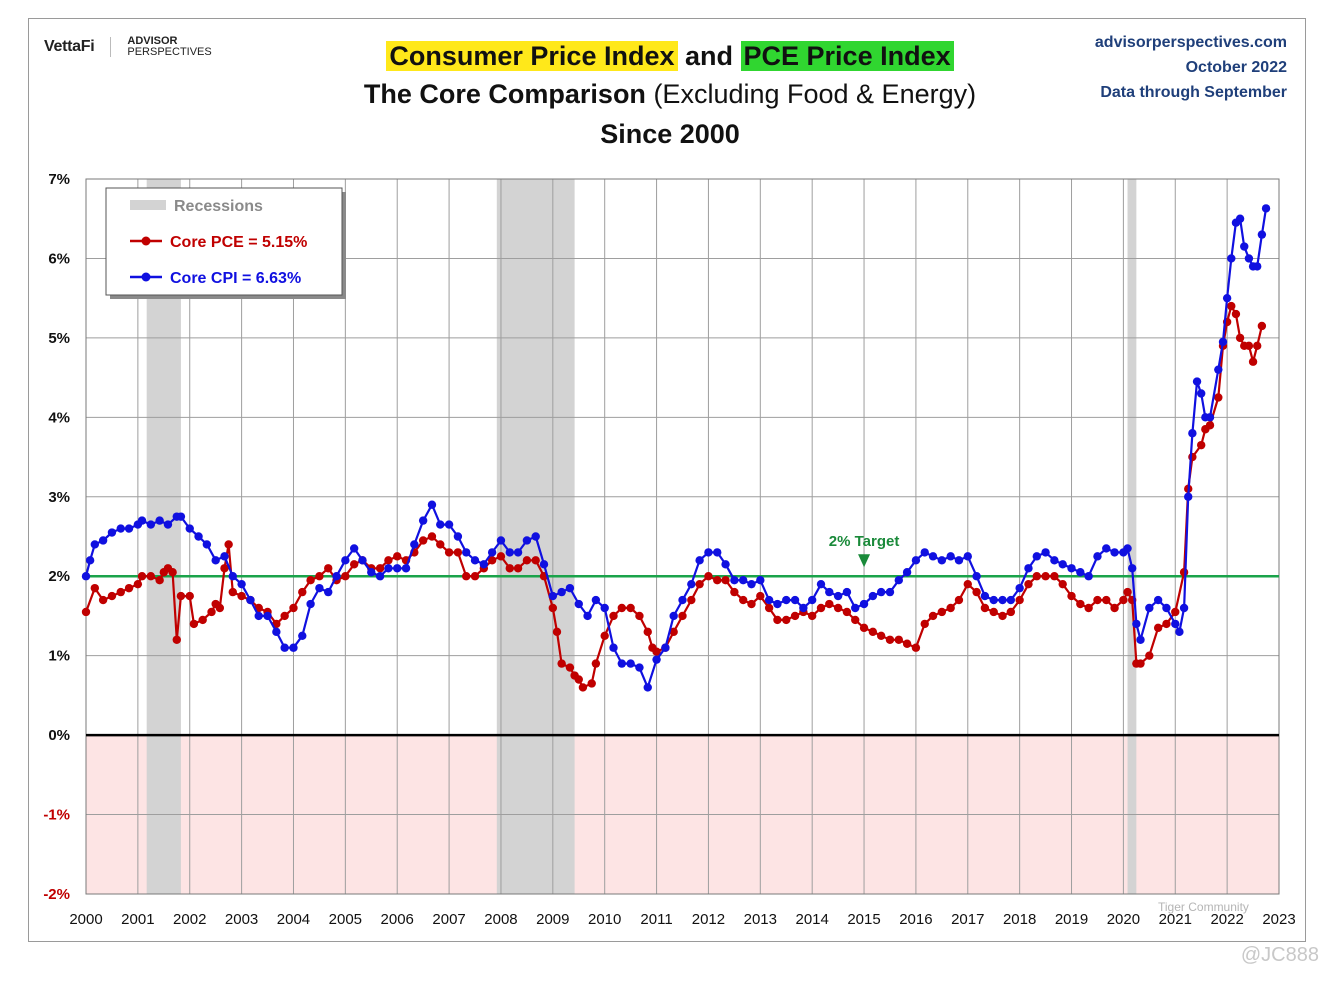  I want to click on title-cpi: Consumer Price Index, so click(532, 56).